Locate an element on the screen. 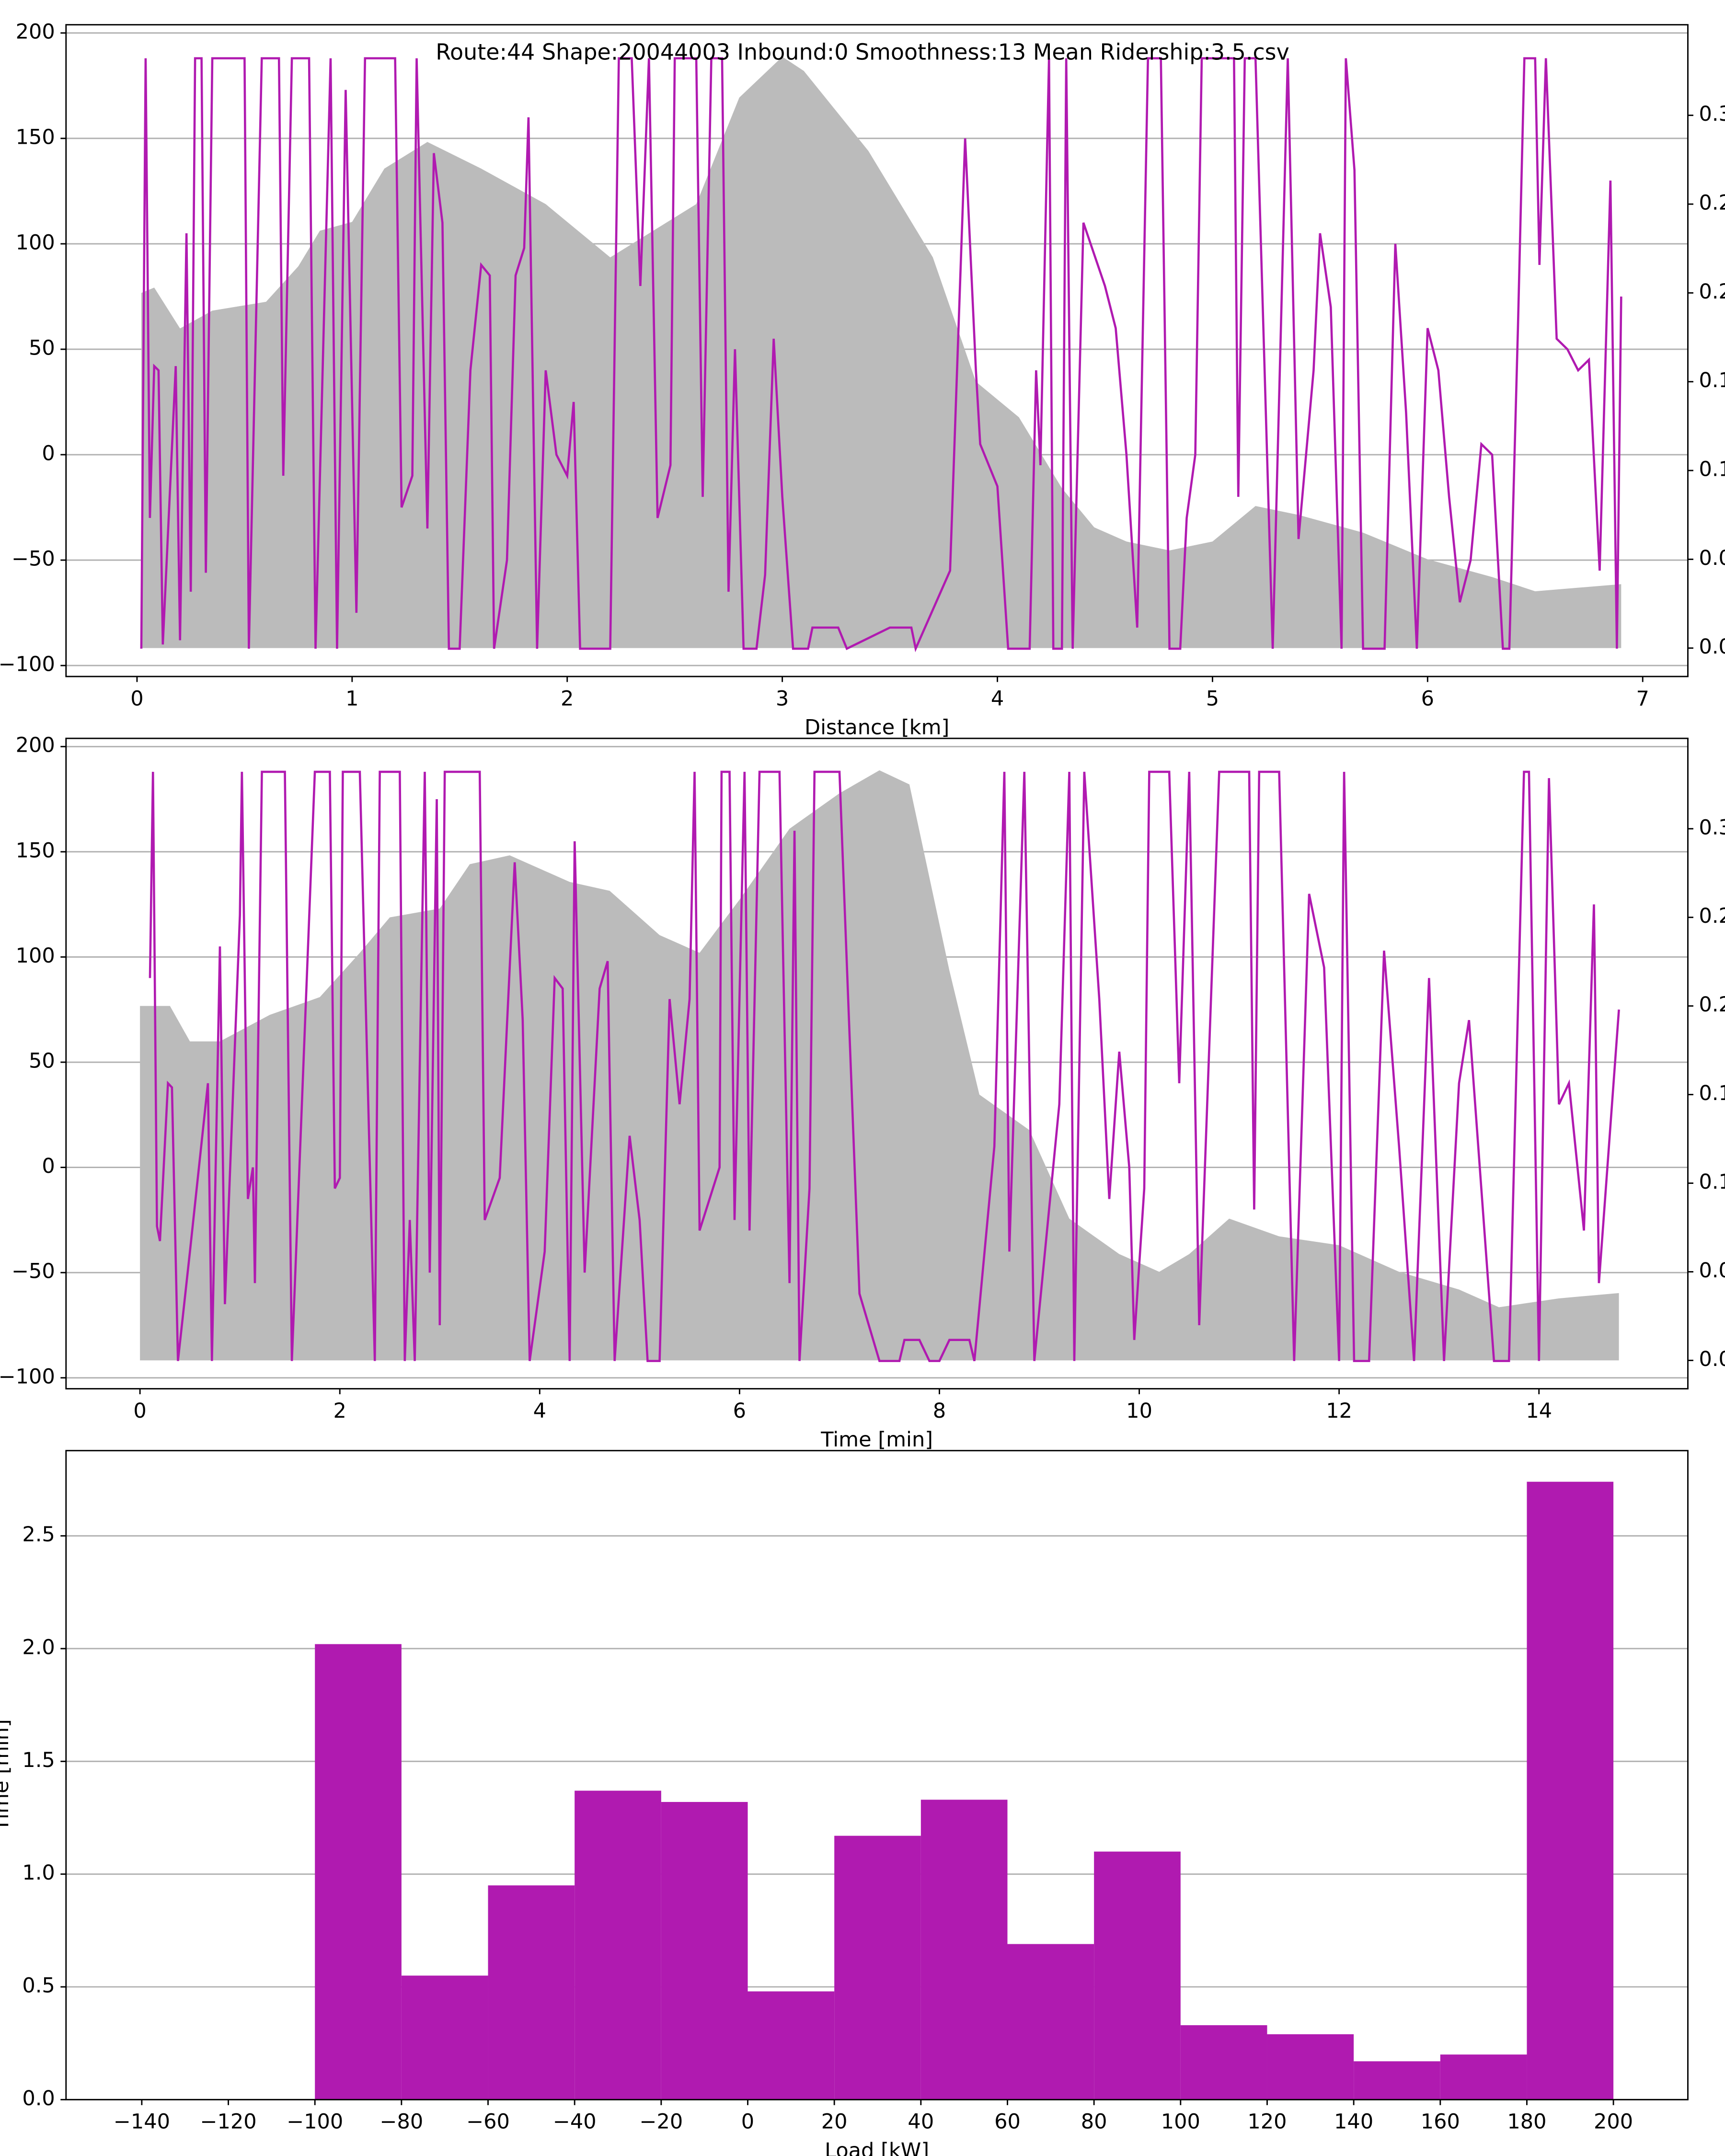 The image size is (1725, 2156). x-axis-label: Time [min] is located at coordinates (876, 1440).